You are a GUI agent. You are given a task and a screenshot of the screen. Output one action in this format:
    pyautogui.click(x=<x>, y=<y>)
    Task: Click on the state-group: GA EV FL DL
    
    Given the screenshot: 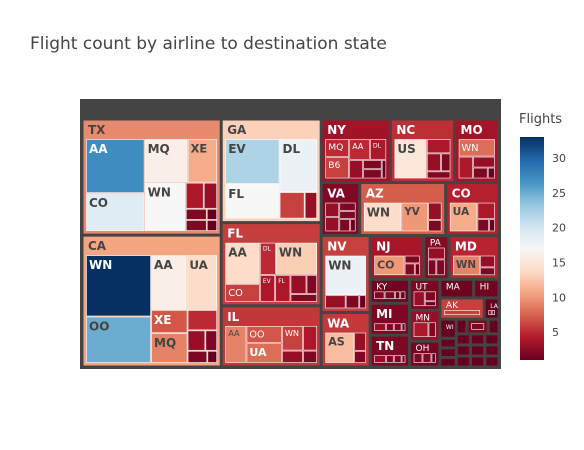 What is the action you would take?
    pyautogui.click(x=271, y=171)
    